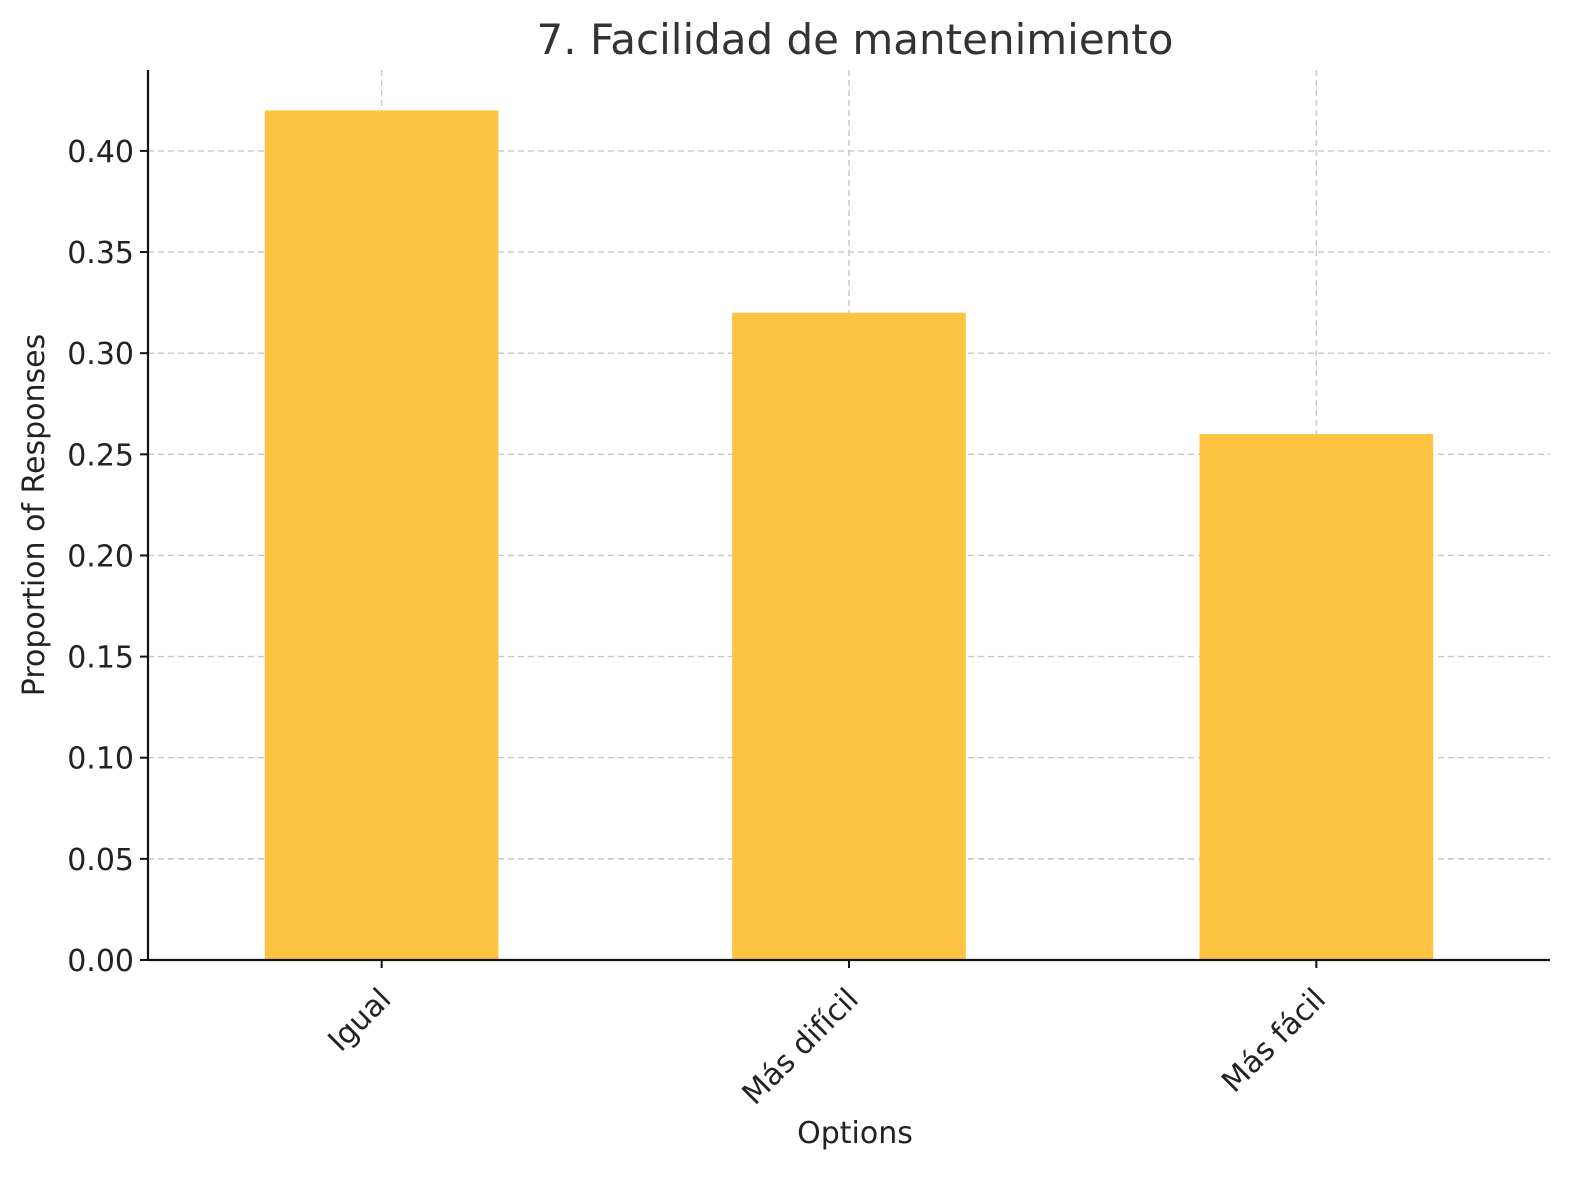 This screenshot has width=1580, height=1180. I want to click on bar-igual, so click(381, 535).